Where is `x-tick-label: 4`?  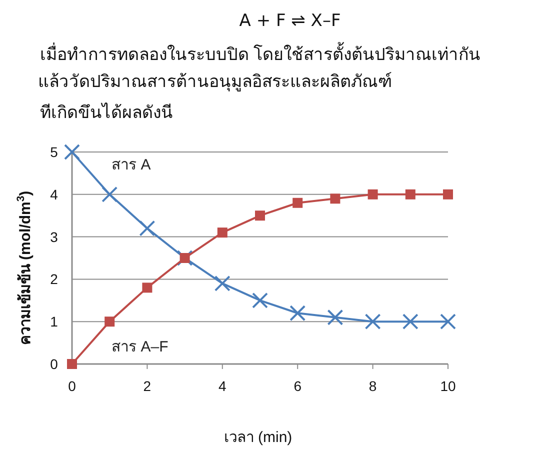
x-tick-label: 4 is located at coordinates (222, 386).